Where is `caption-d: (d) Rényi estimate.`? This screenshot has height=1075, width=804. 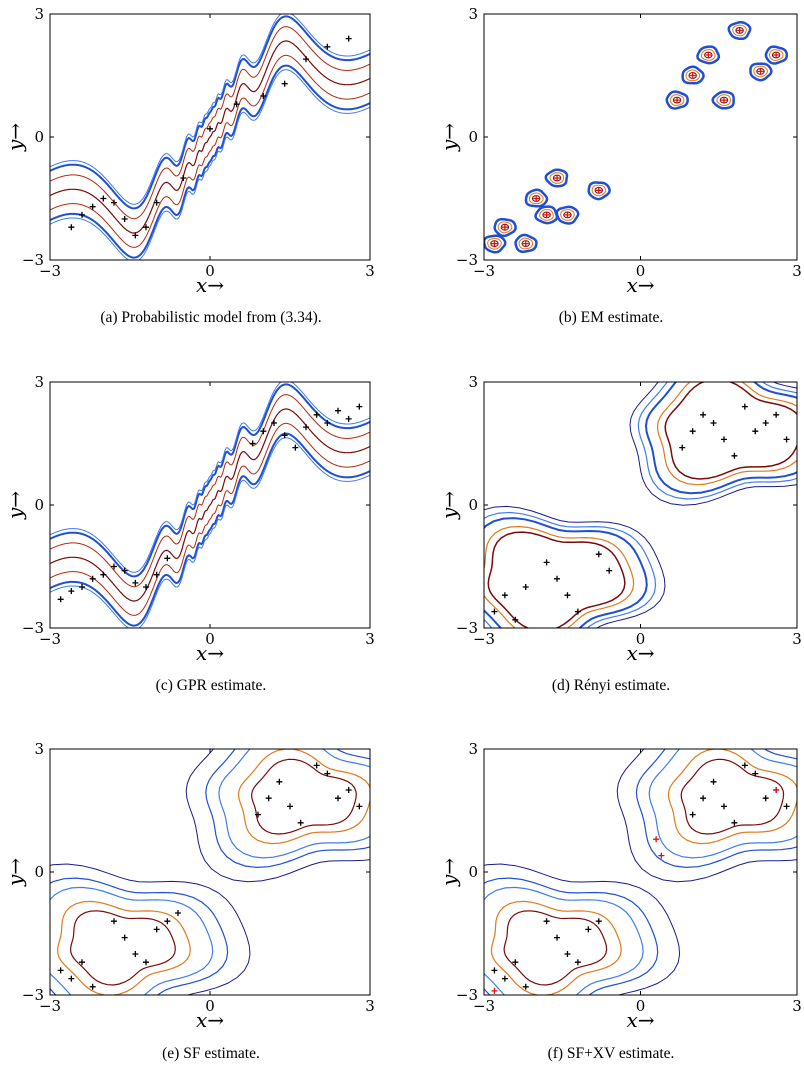
caption-d: (d) Rényi estimate. is located at coordinates (611, 685).